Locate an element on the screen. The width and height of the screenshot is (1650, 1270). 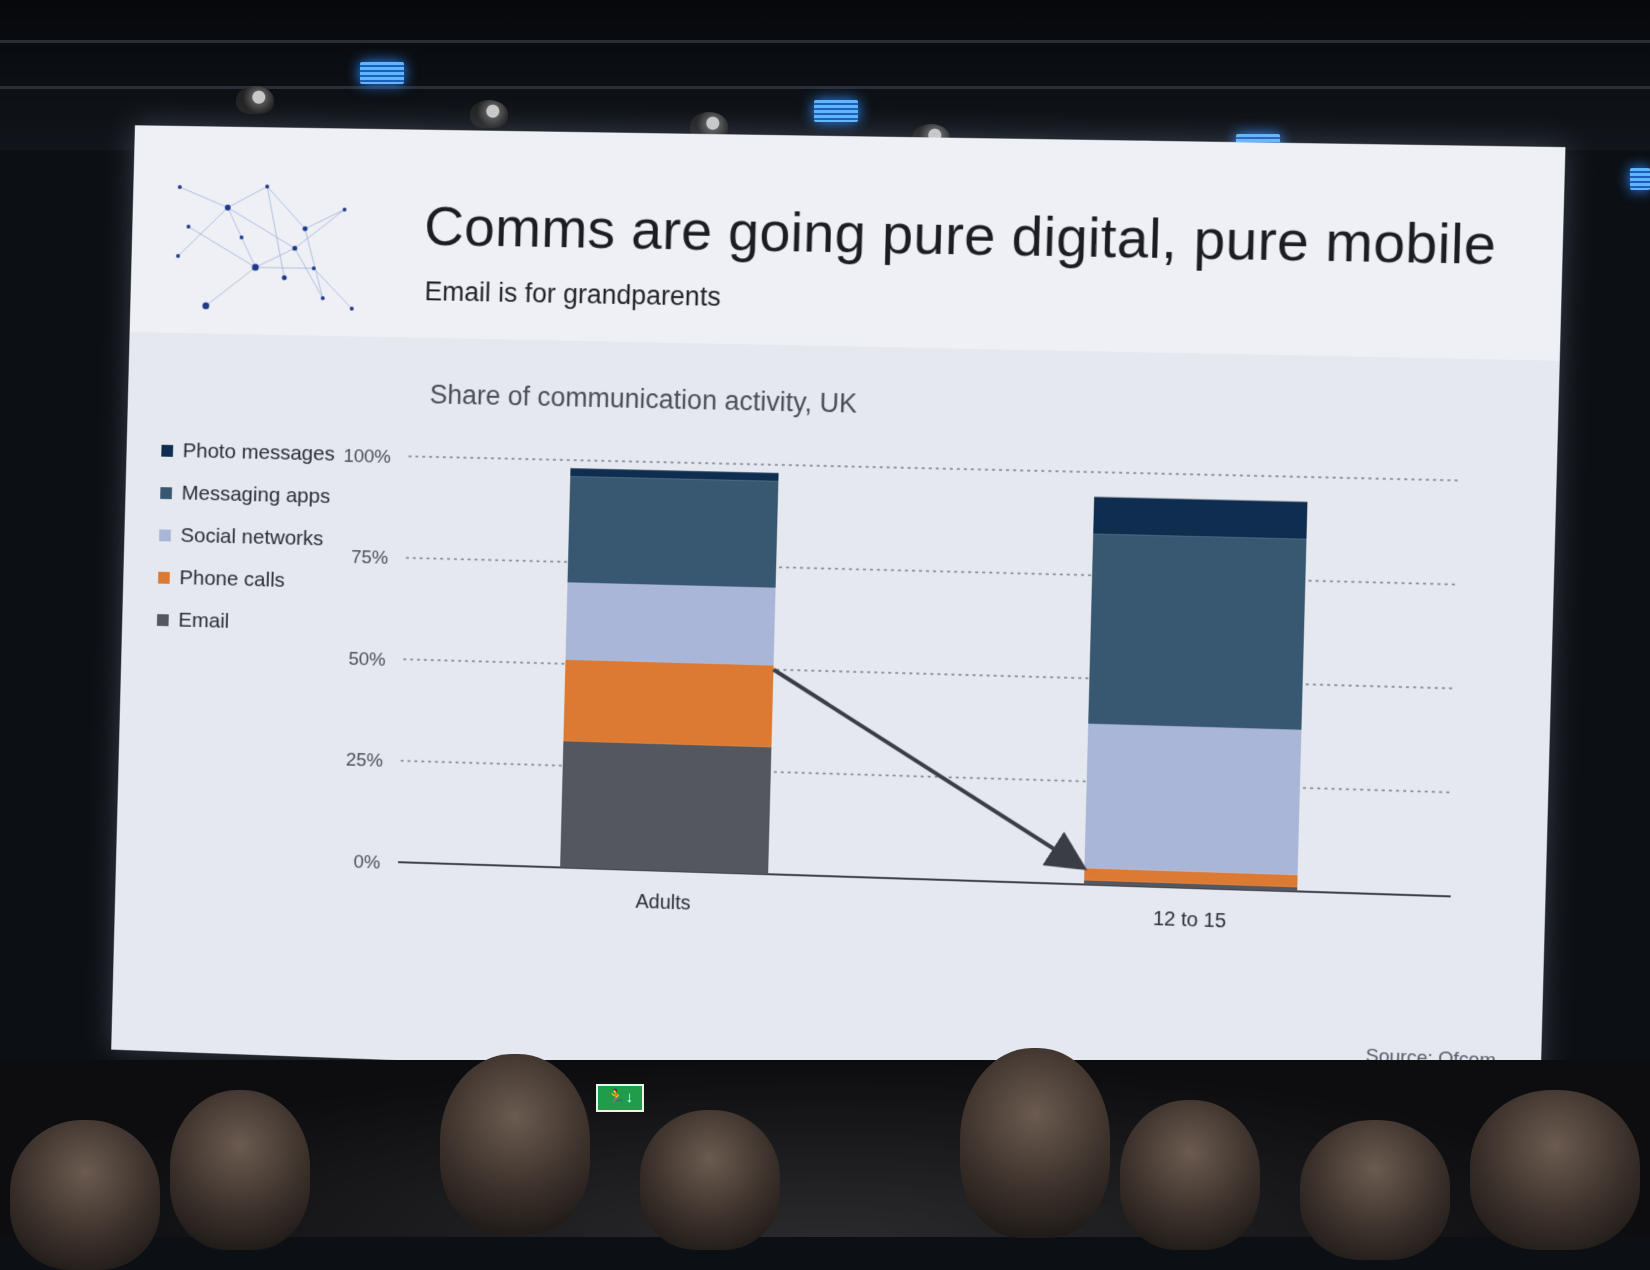
bar-segment-email is located at coordinates (665, 807).